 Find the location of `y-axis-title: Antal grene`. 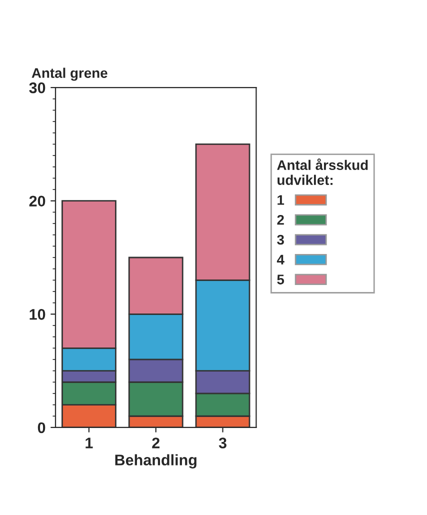

y-axis-title: Antal grene is located at coordinates (70, 74).